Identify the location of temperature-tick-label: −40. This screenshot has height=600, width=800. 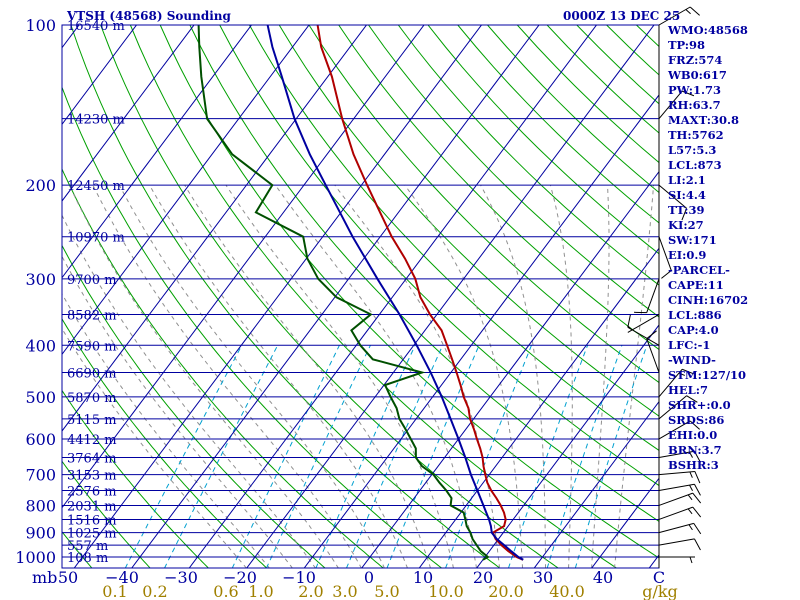
(122, 577).